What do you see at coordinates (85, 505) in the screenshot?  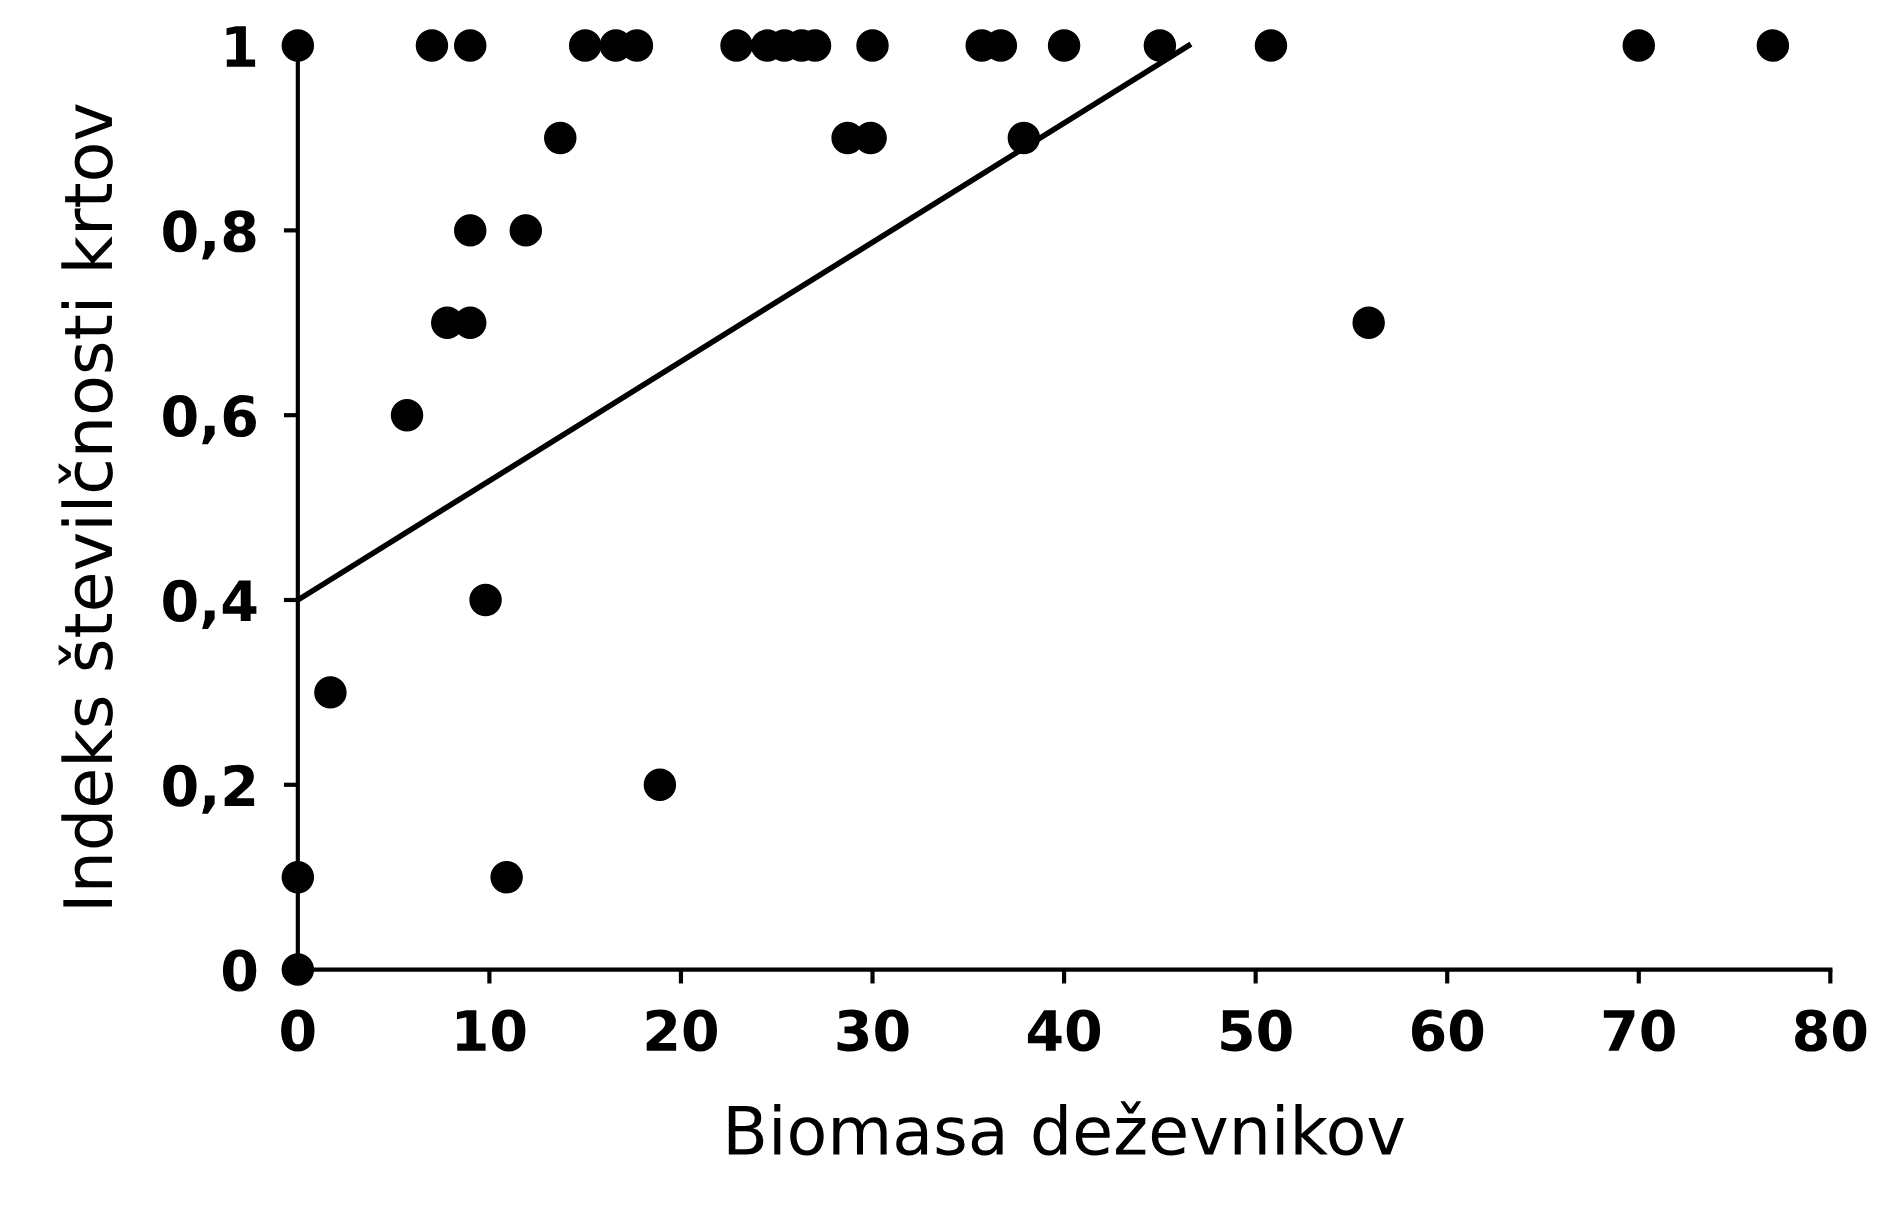 I see `y-axis-title: Indeks številčnosti krtov` at bounding box center [85, 505].